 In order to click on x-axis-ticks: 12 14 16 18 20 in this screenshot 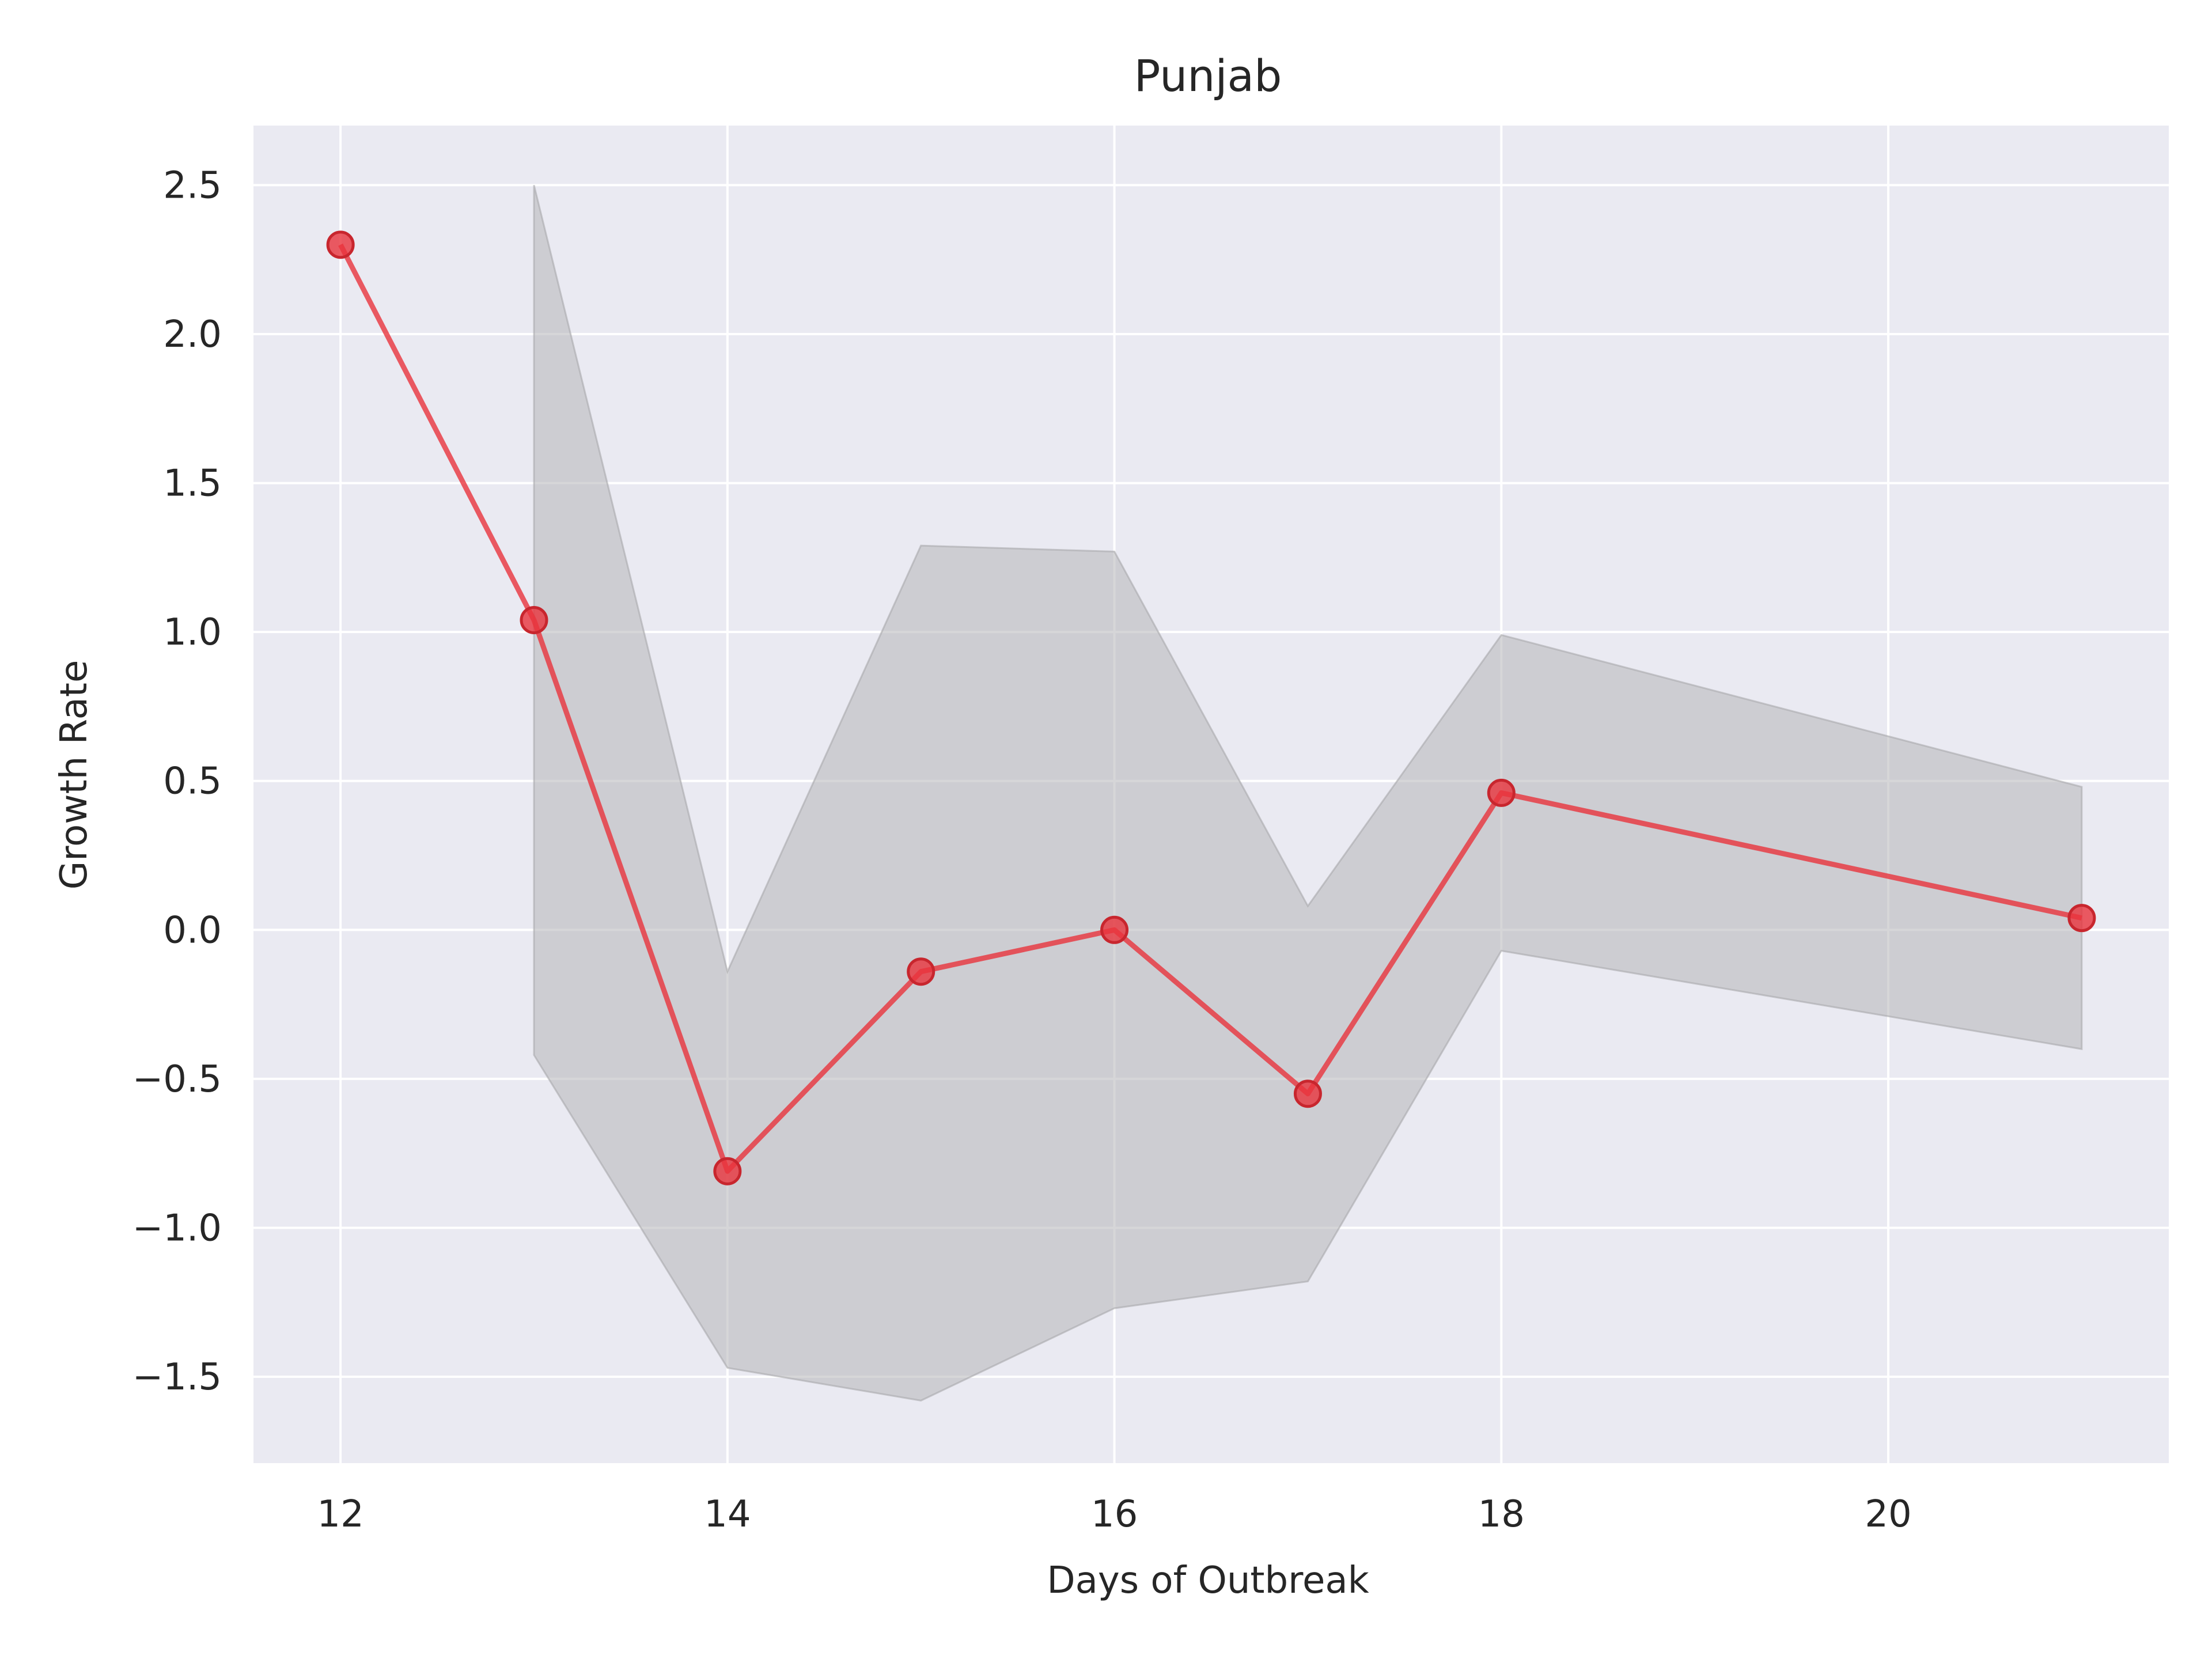, I will do `click(1114, 1514)`.